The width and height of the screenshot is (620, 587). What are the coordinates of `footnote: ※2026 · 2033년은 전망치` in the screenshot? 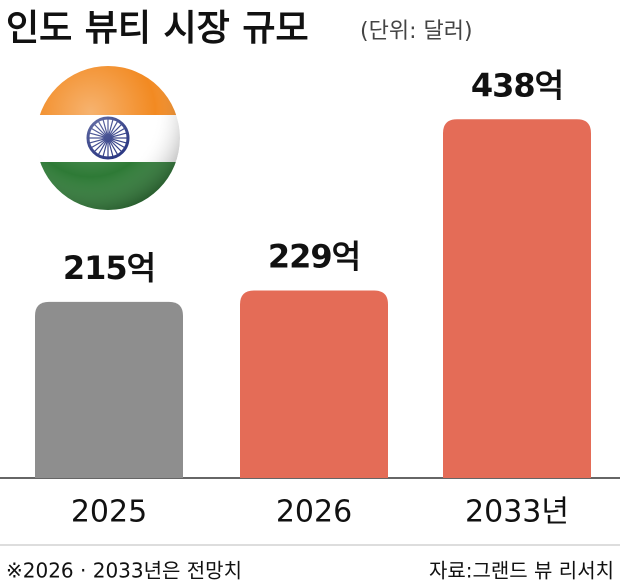 It's located at (124, 571).